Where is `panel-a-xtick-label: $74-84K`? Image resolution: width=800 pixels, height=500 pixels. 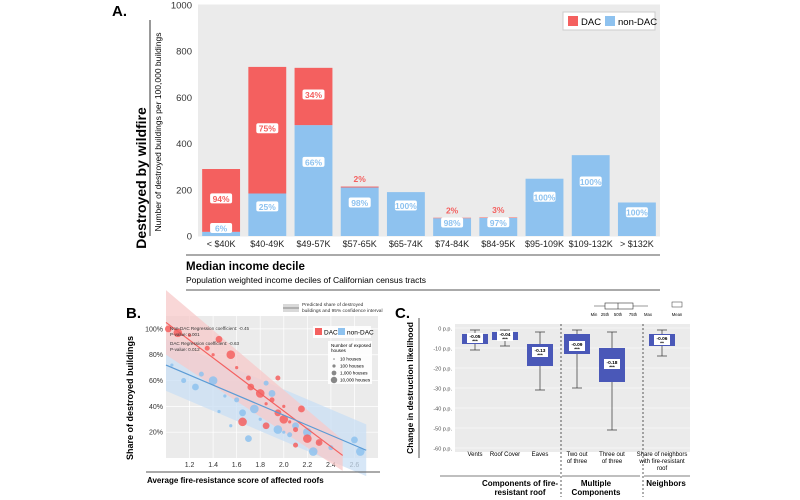
panel-a-xtick-label: $74-84K is located at coordinates (452, 244).